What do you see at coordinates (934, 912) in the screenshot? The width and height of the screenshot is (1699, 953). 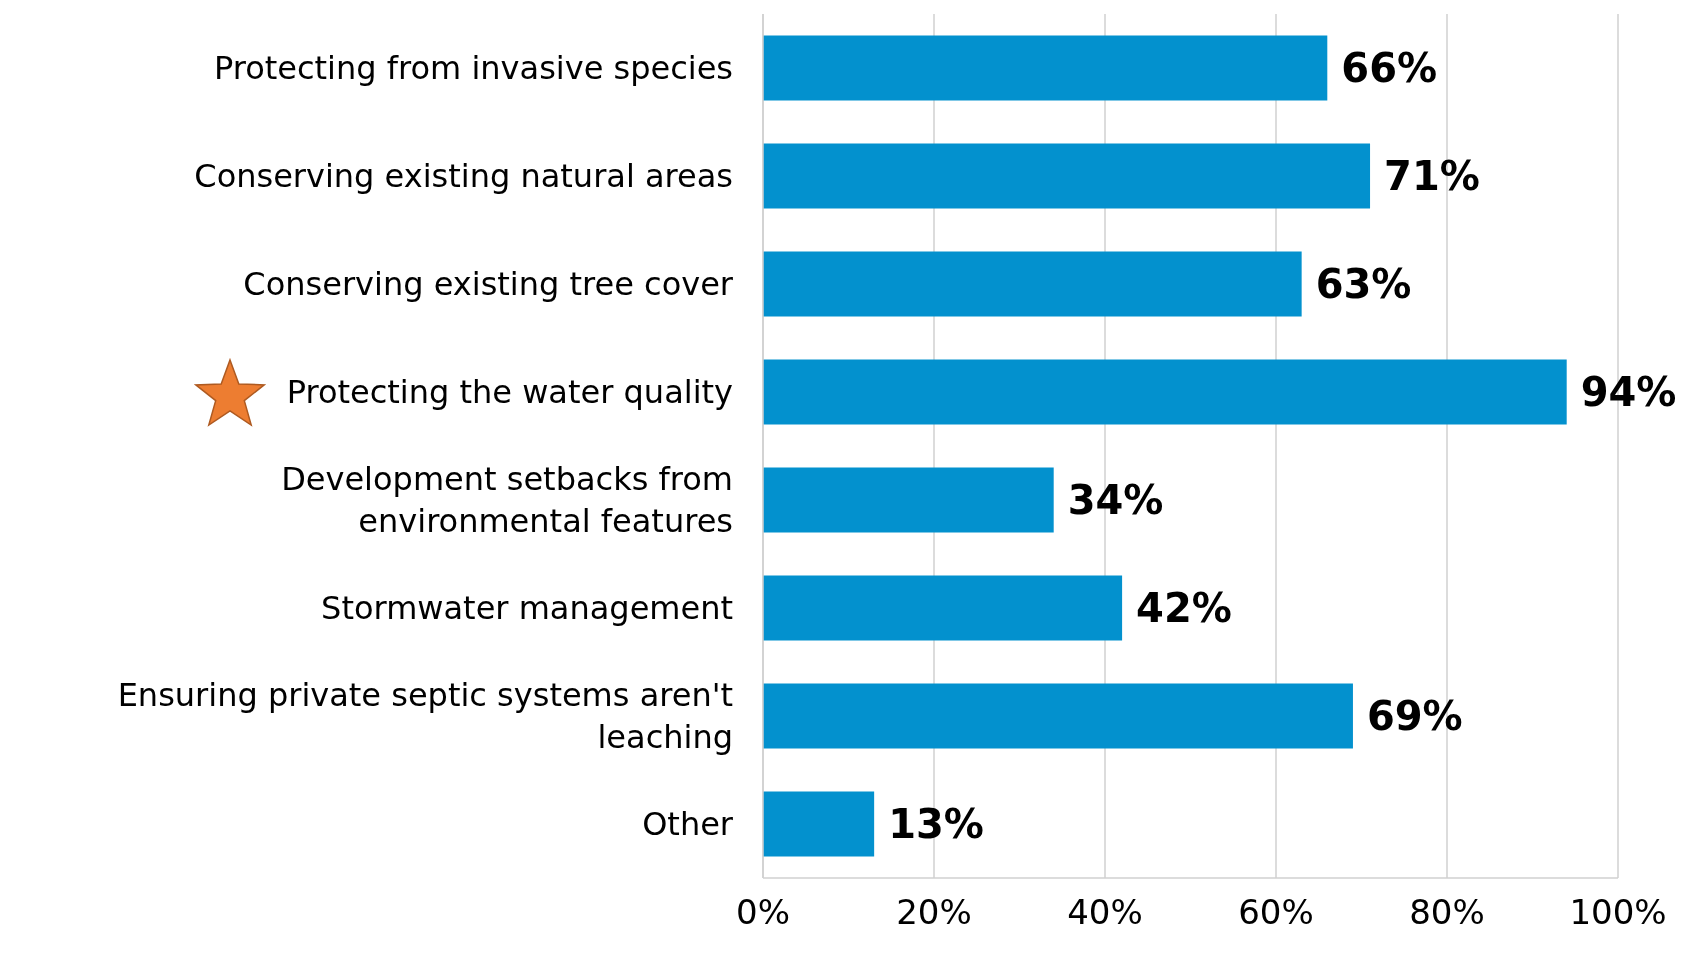 I see `x-tick-label: 20%` at bounding box center [934, 912].